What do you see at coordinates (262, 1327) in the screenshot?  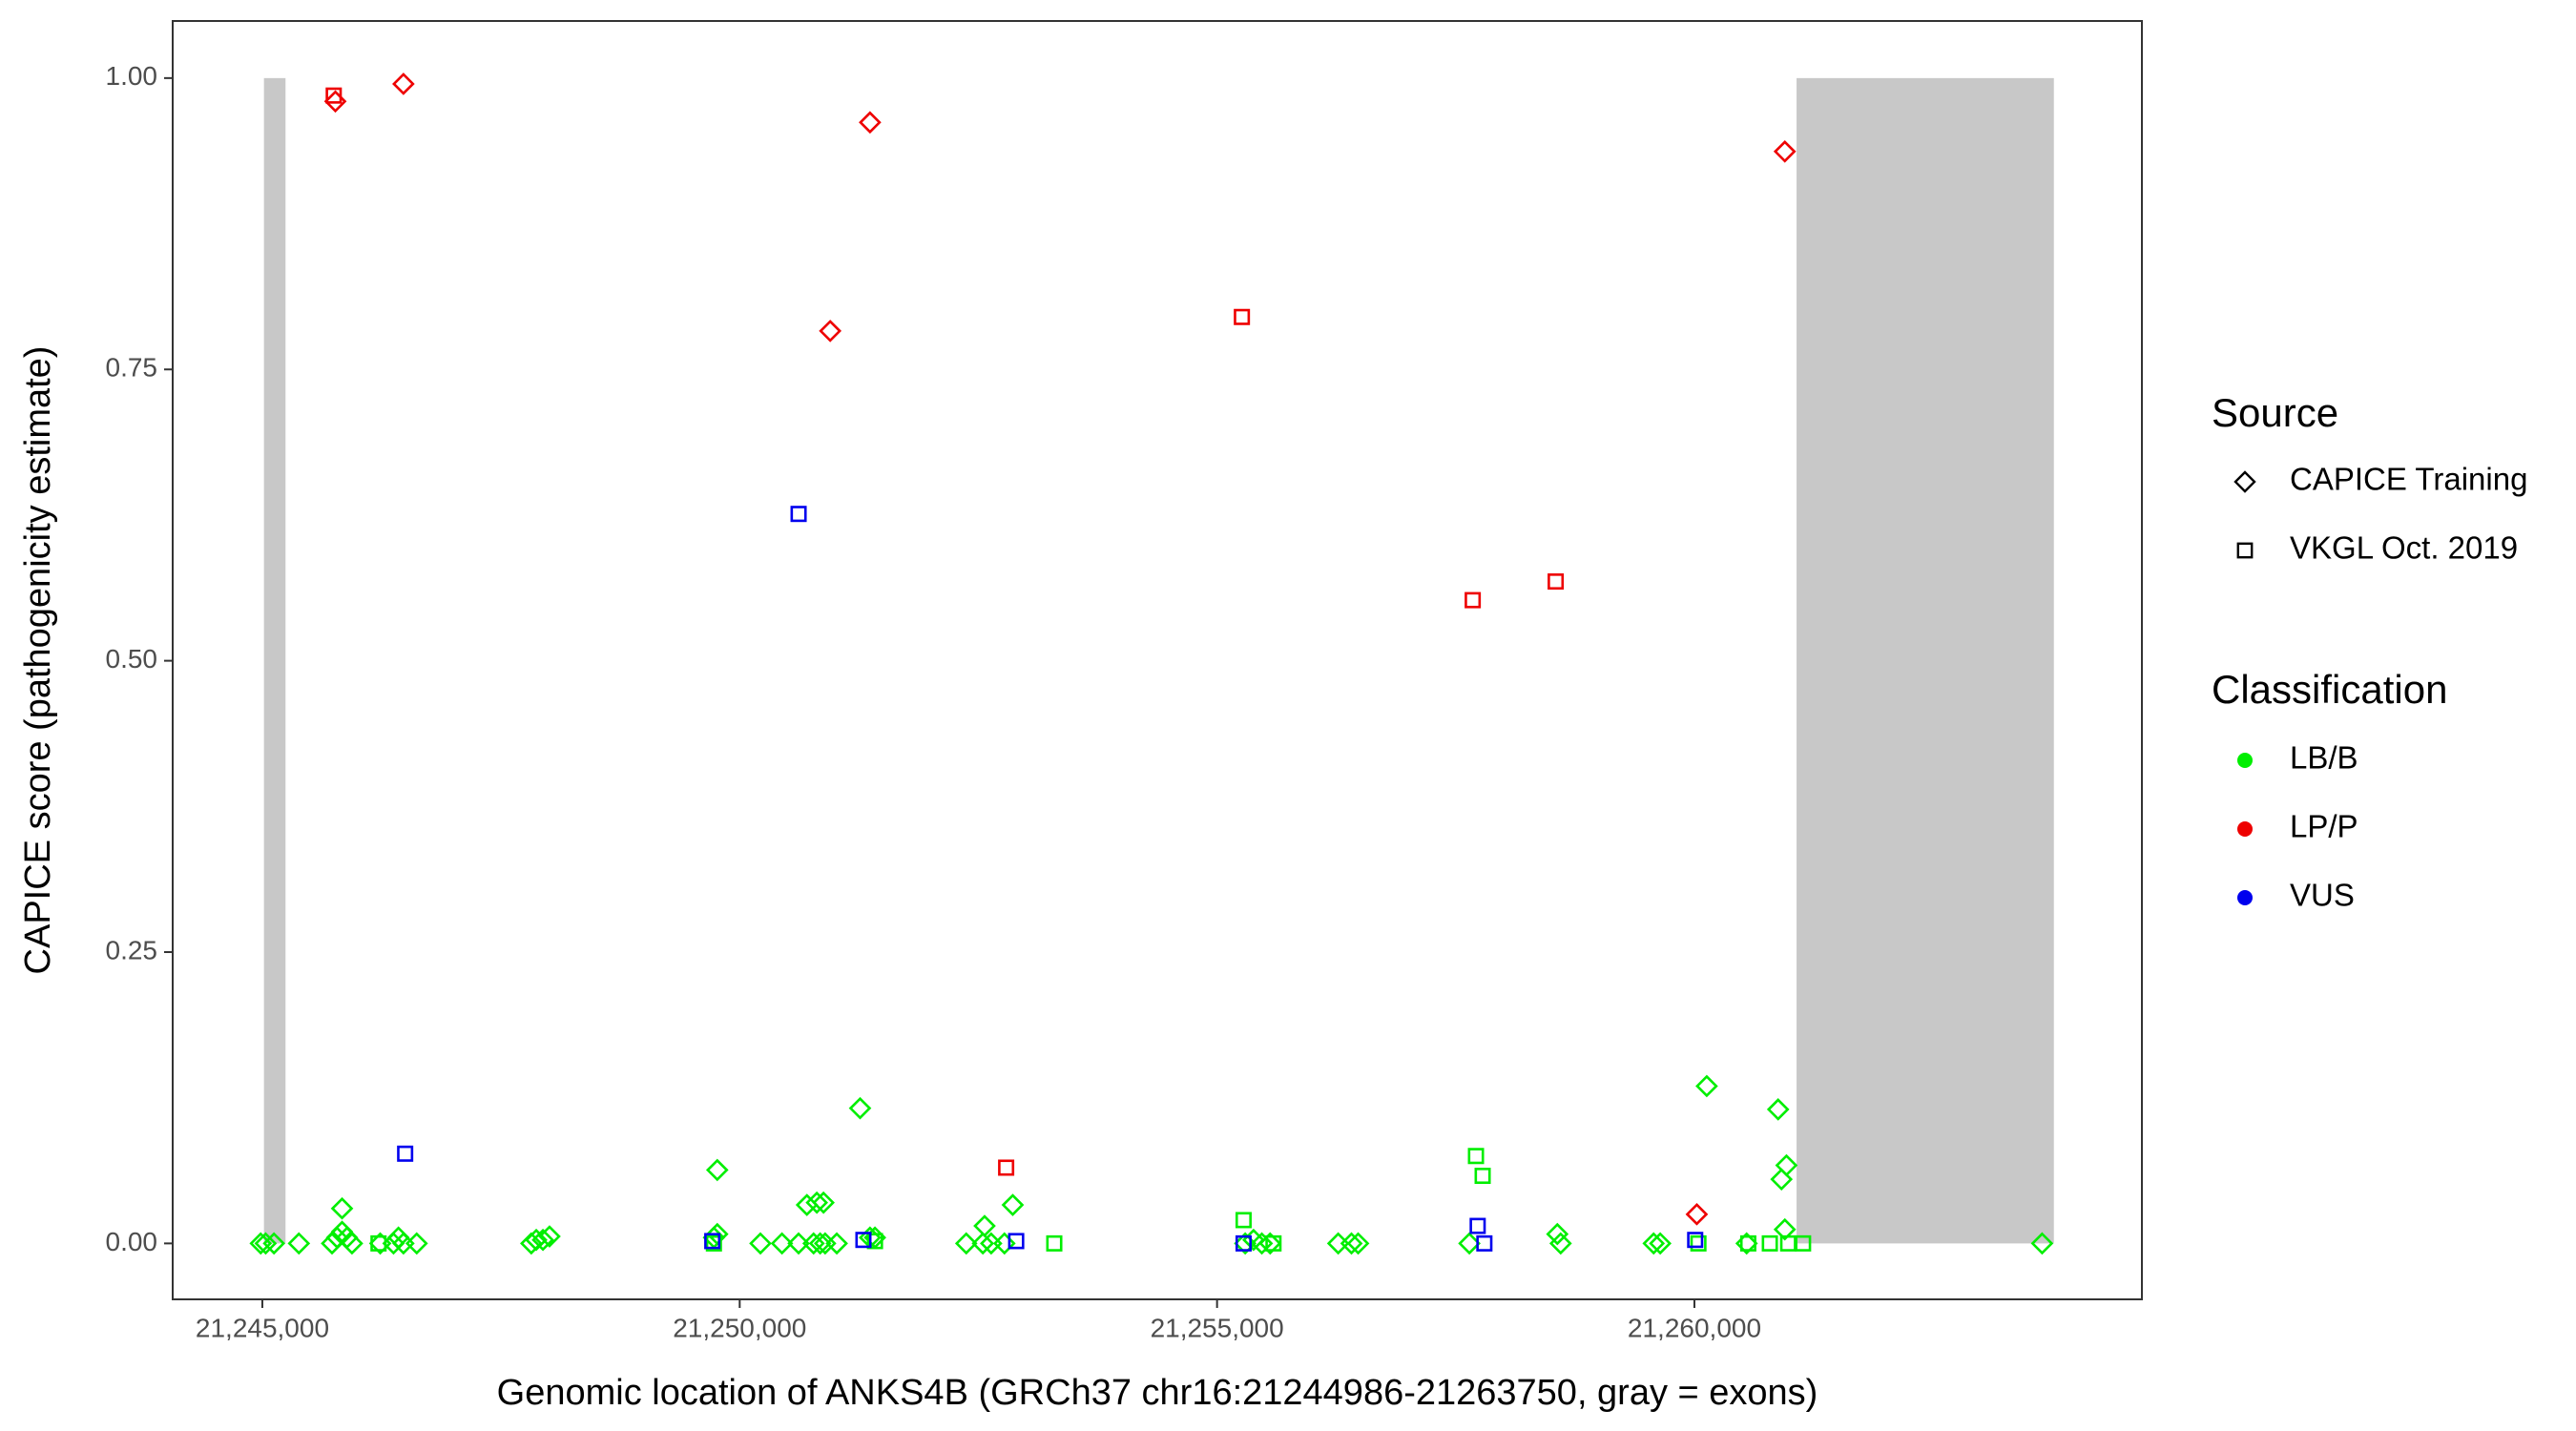 I see `x-tick-label: 21,245,000` at bounding box center [262, 1327].